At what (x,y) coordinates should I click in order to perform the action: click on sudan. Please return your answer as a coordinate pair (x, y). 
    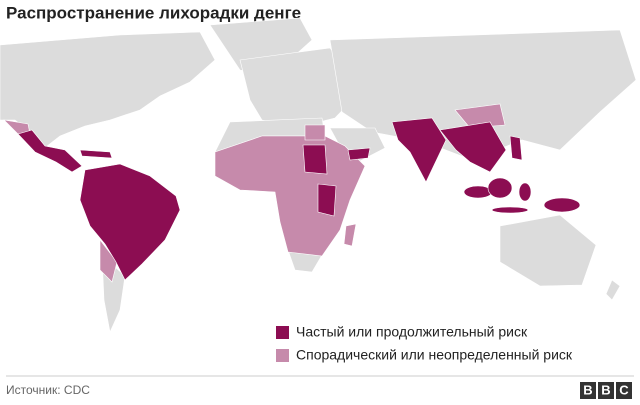
    Looking at the image, I should click on (315, 159).